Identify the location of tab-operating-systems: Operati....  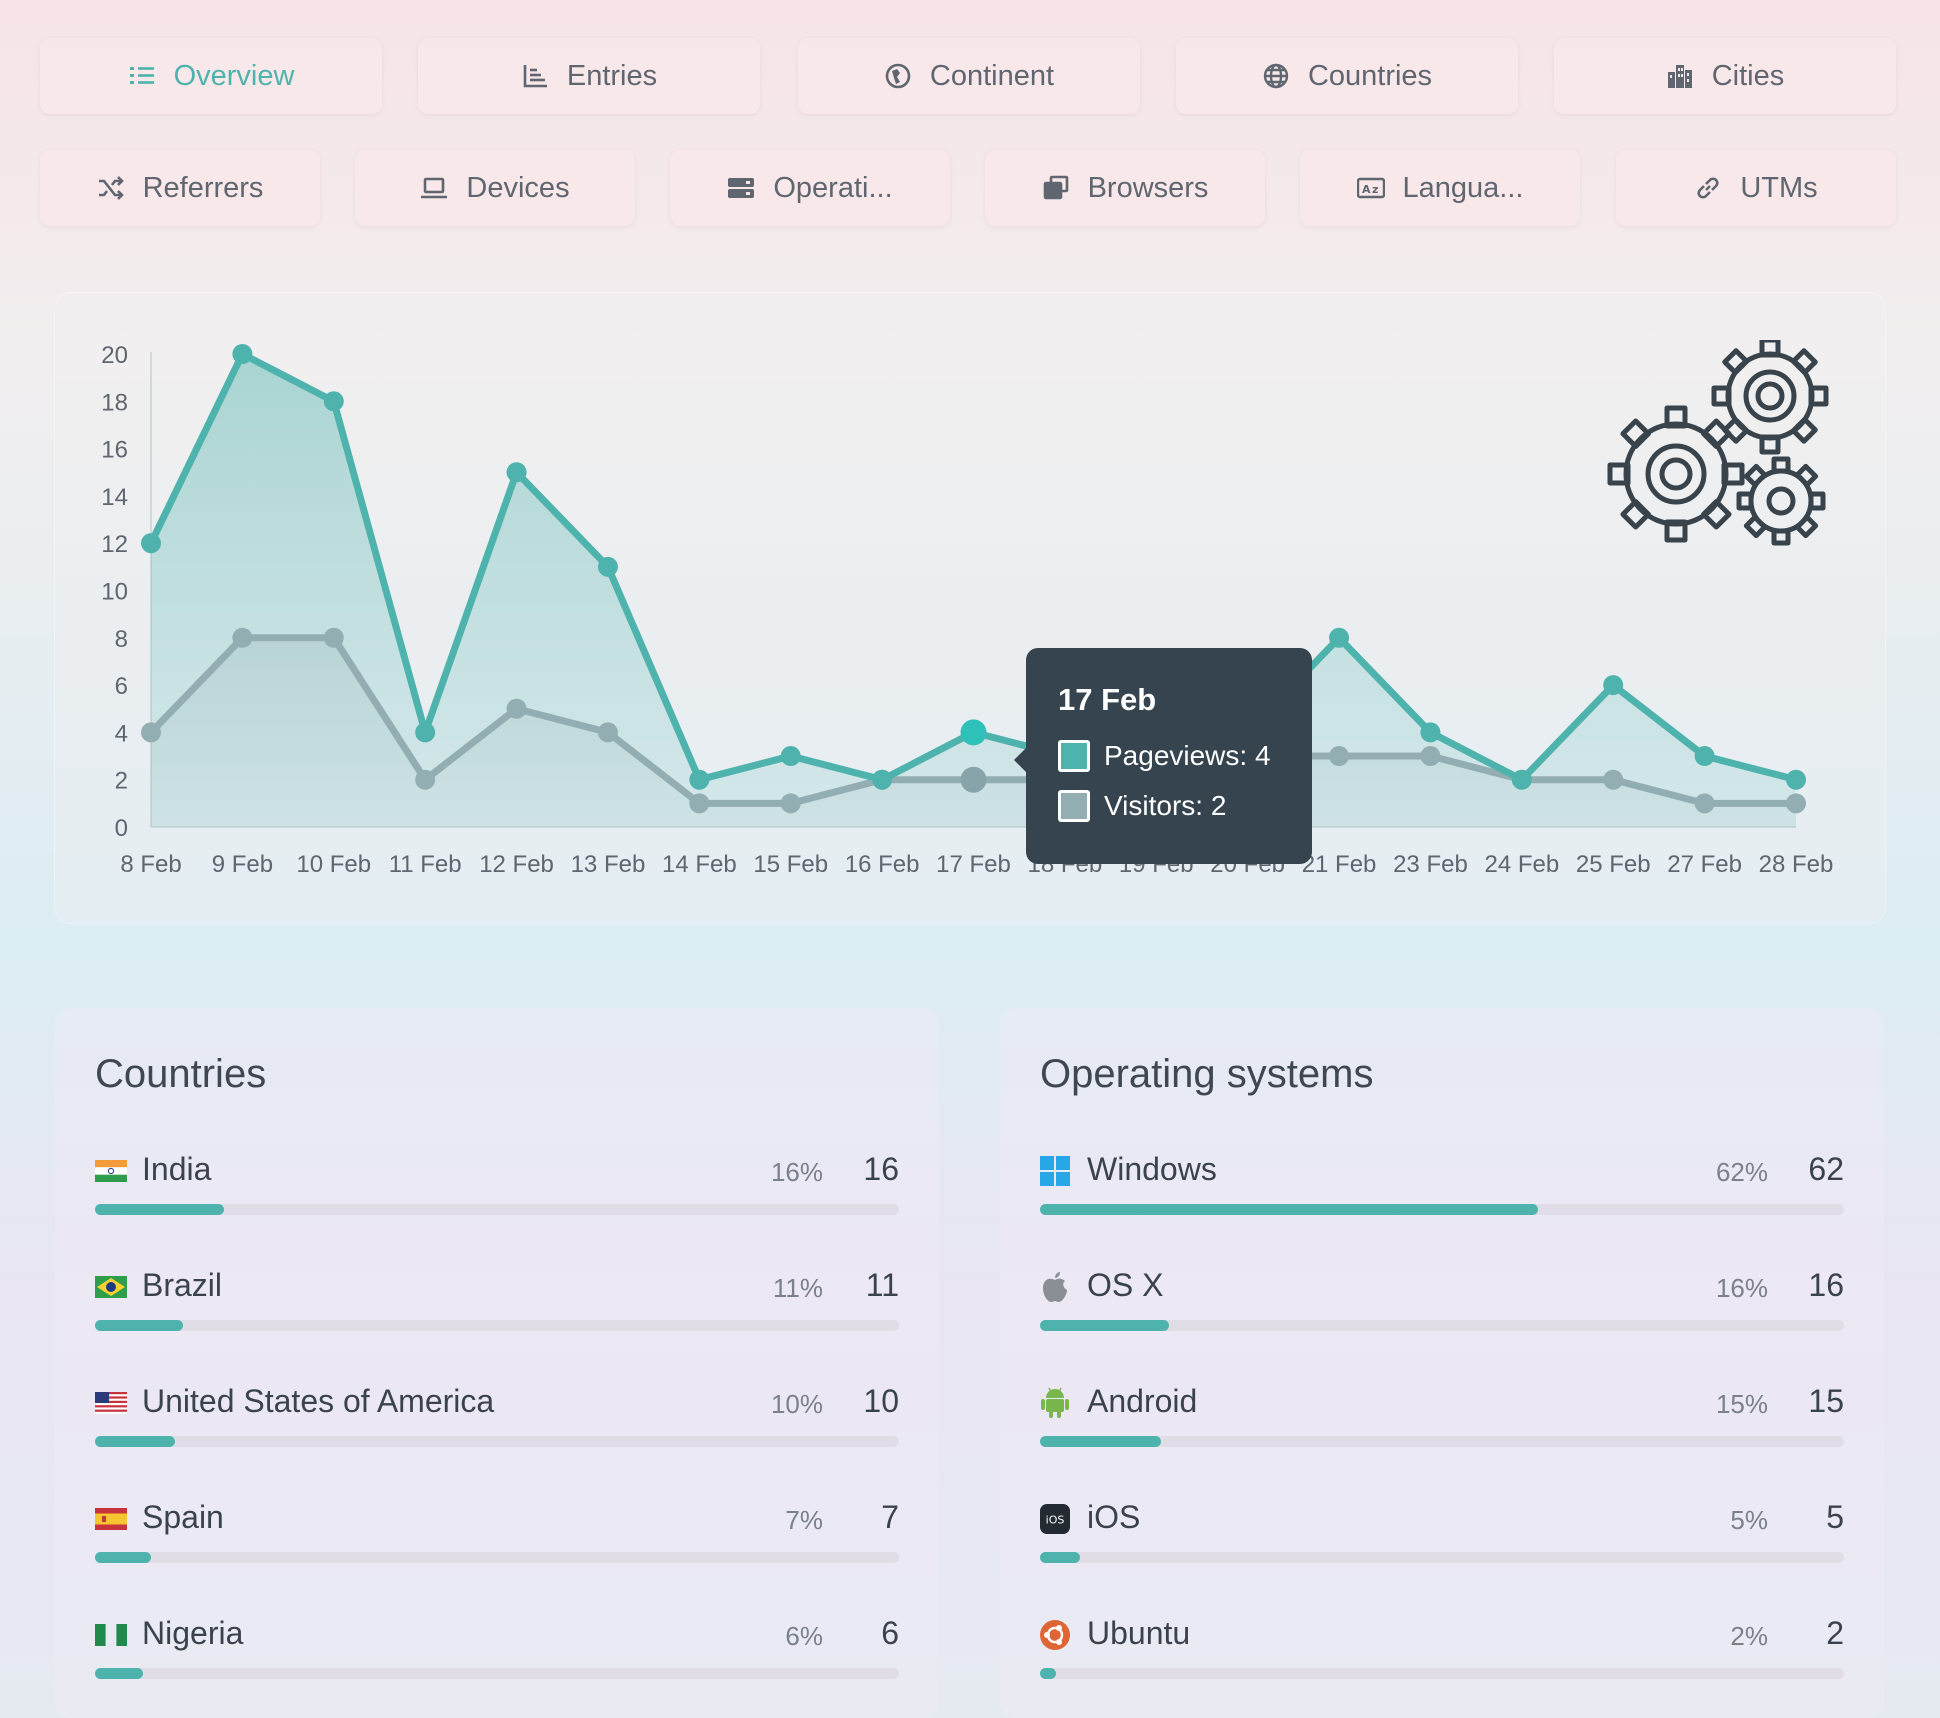
(810, 188).